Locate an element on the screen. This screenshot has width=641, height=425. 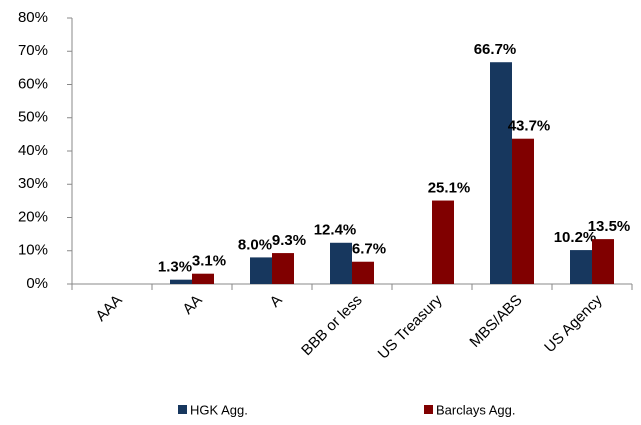
y-tick-label: 70% is located at coordinates (33, 50).